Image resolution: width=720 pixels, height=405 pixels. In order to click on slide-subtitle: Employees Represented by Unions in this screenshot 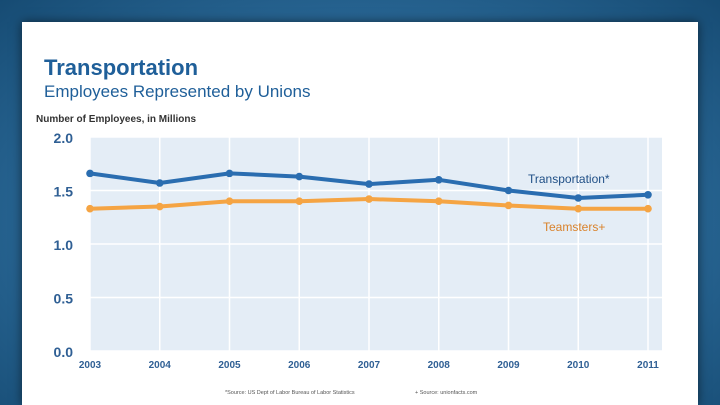, I will do `click(177, 91)`.